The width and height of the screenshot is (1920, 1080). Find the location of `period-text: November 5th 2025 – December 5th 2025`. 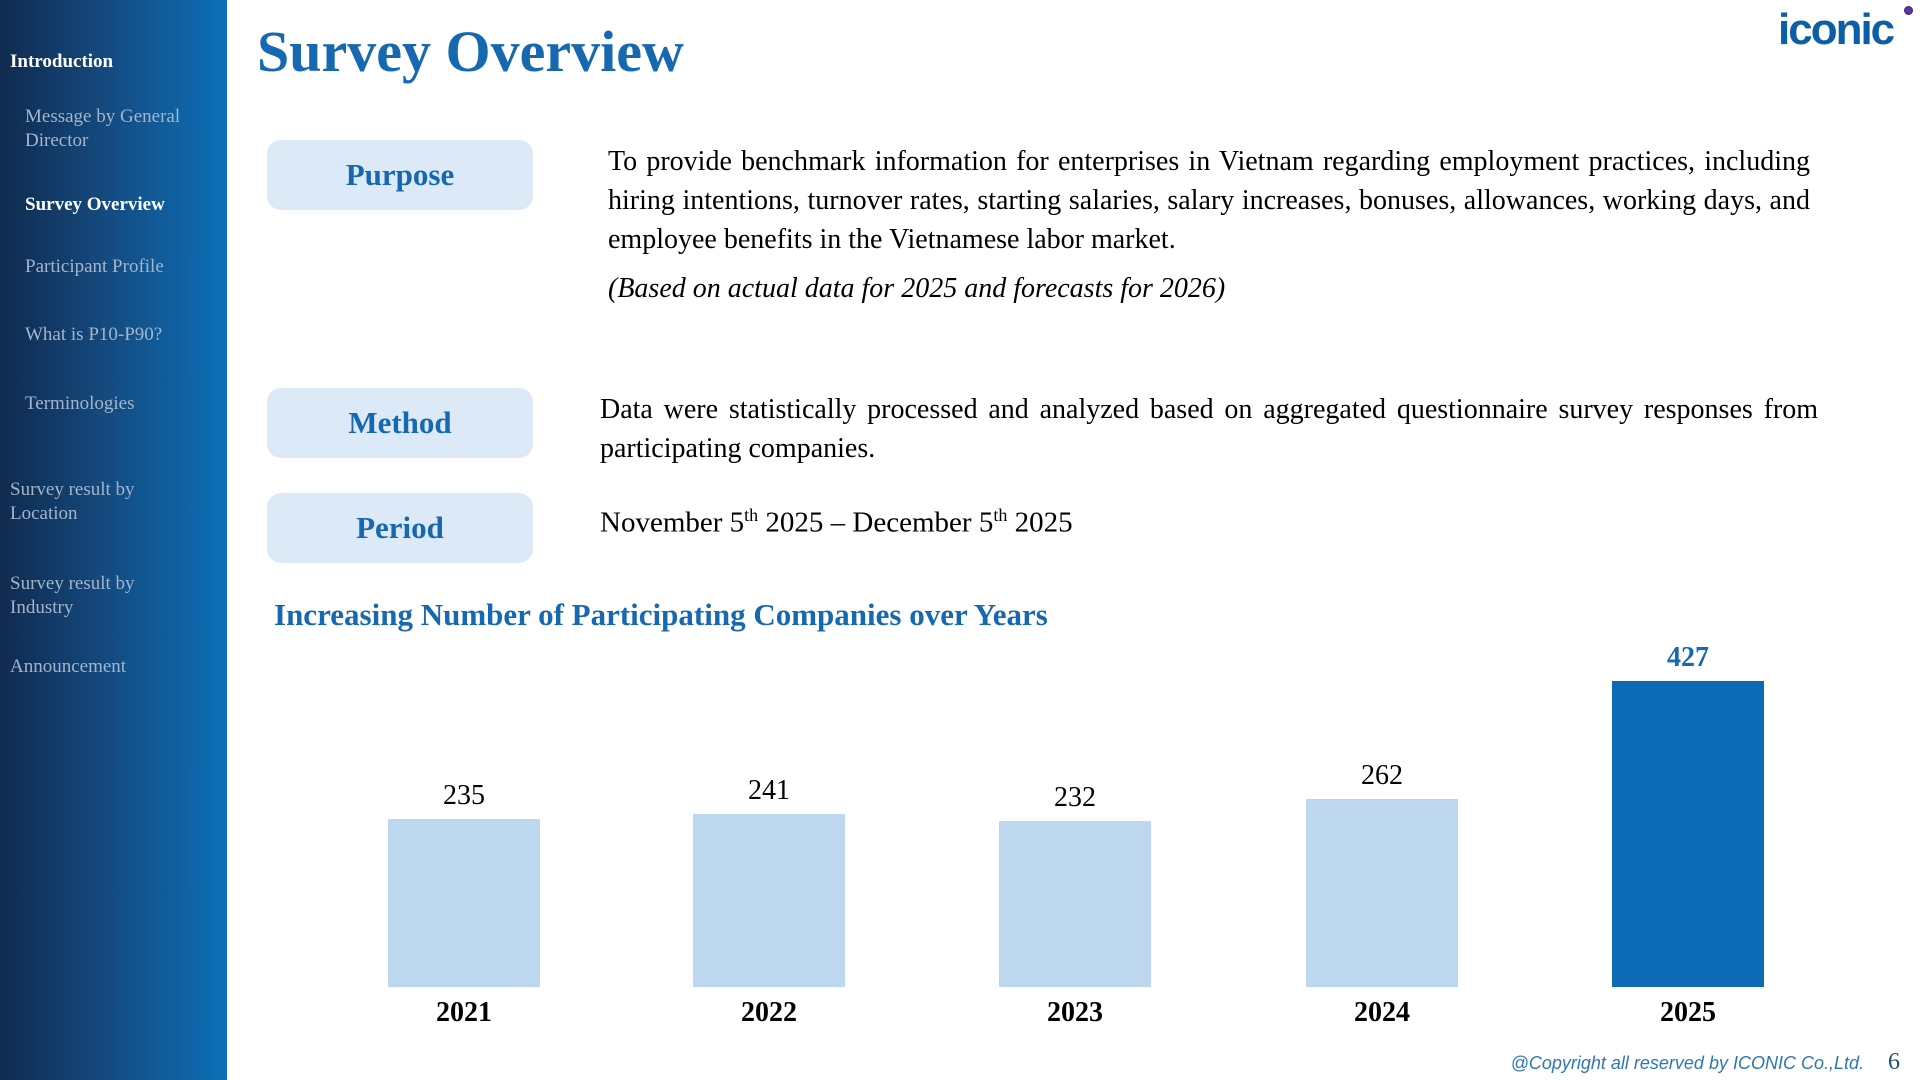

period-text: November 5th 2025 – December 5th 2025 is located at coordinates (836, 522).